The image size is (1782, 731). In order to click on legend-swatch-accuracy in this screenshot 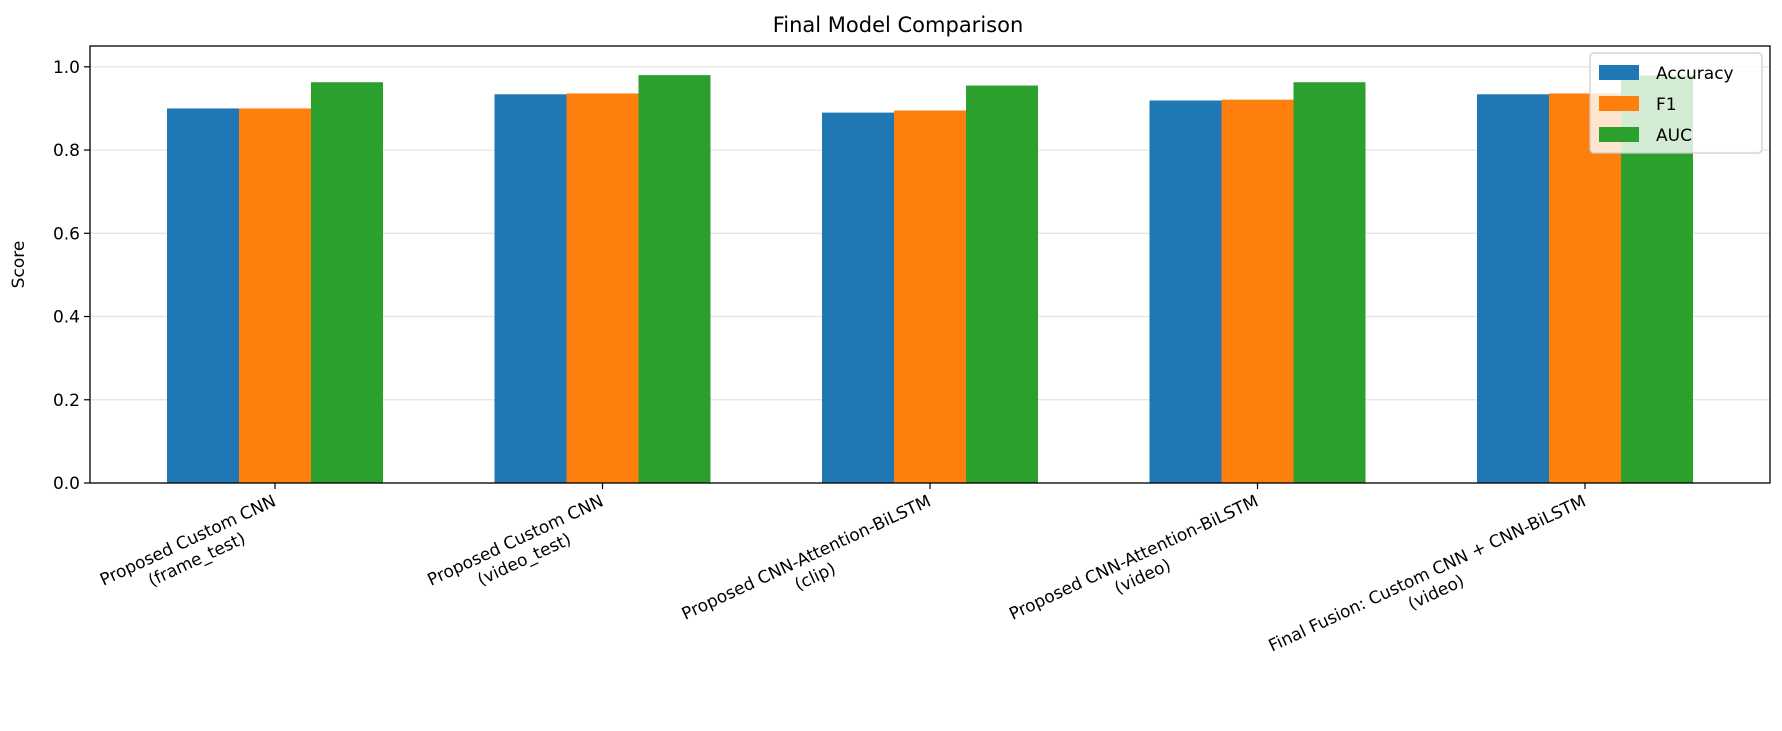, I will do `click(1619, 72)`.